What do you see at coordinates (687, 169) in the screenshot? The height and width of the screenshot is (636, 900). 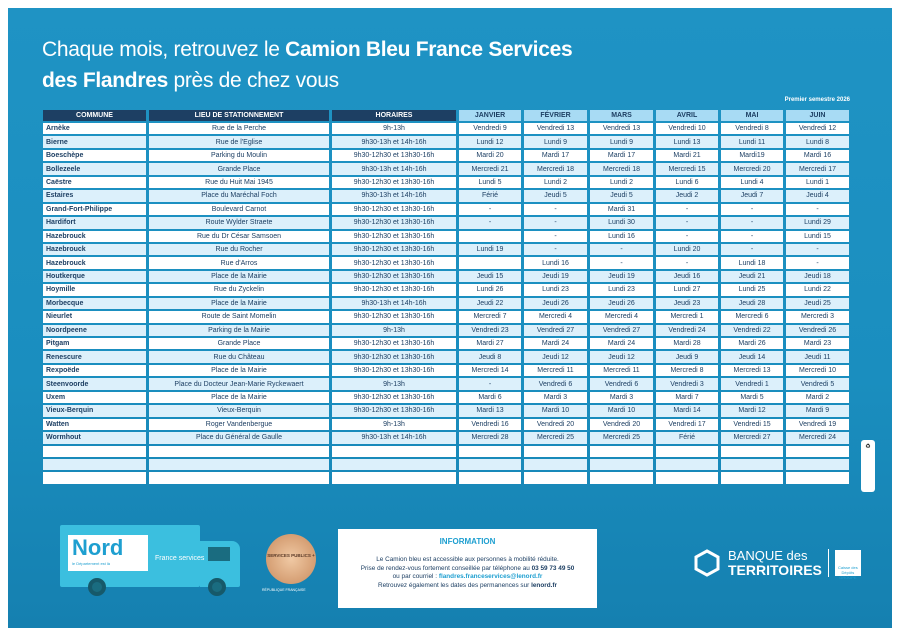 I see `apr-cell: Mercredi 15` at bounding box center [687, 169].